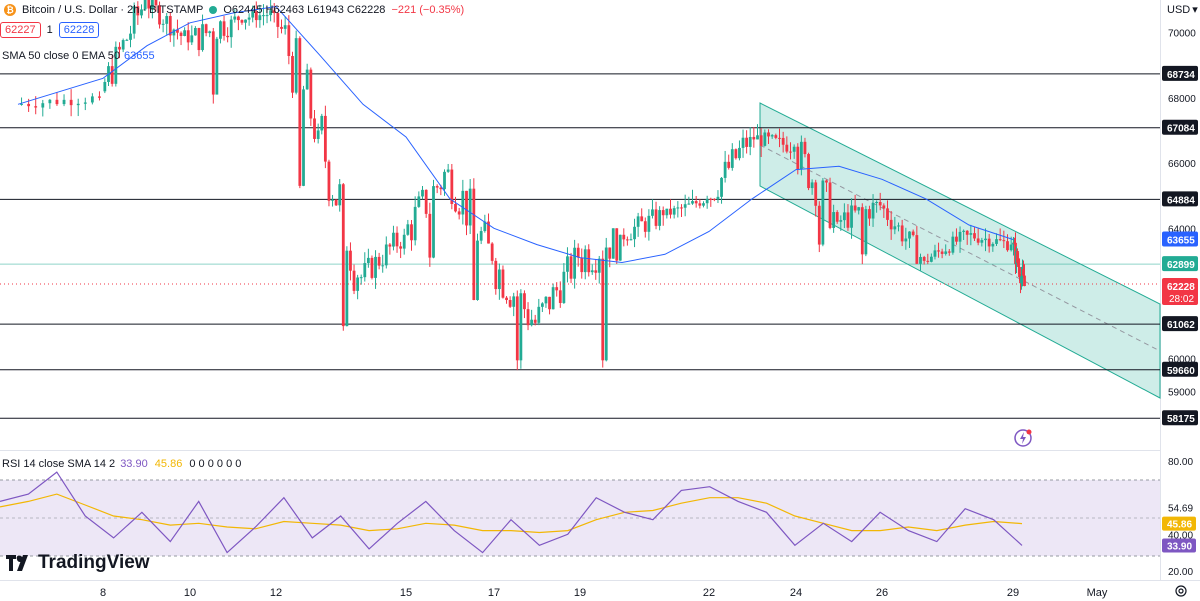 The height and width of the screenshot is (601, 1200). What do you see at coordinates (78, 563) in the screenshot?
I see `tradingview-logo: TradingView` at bounding box center [78, 563].